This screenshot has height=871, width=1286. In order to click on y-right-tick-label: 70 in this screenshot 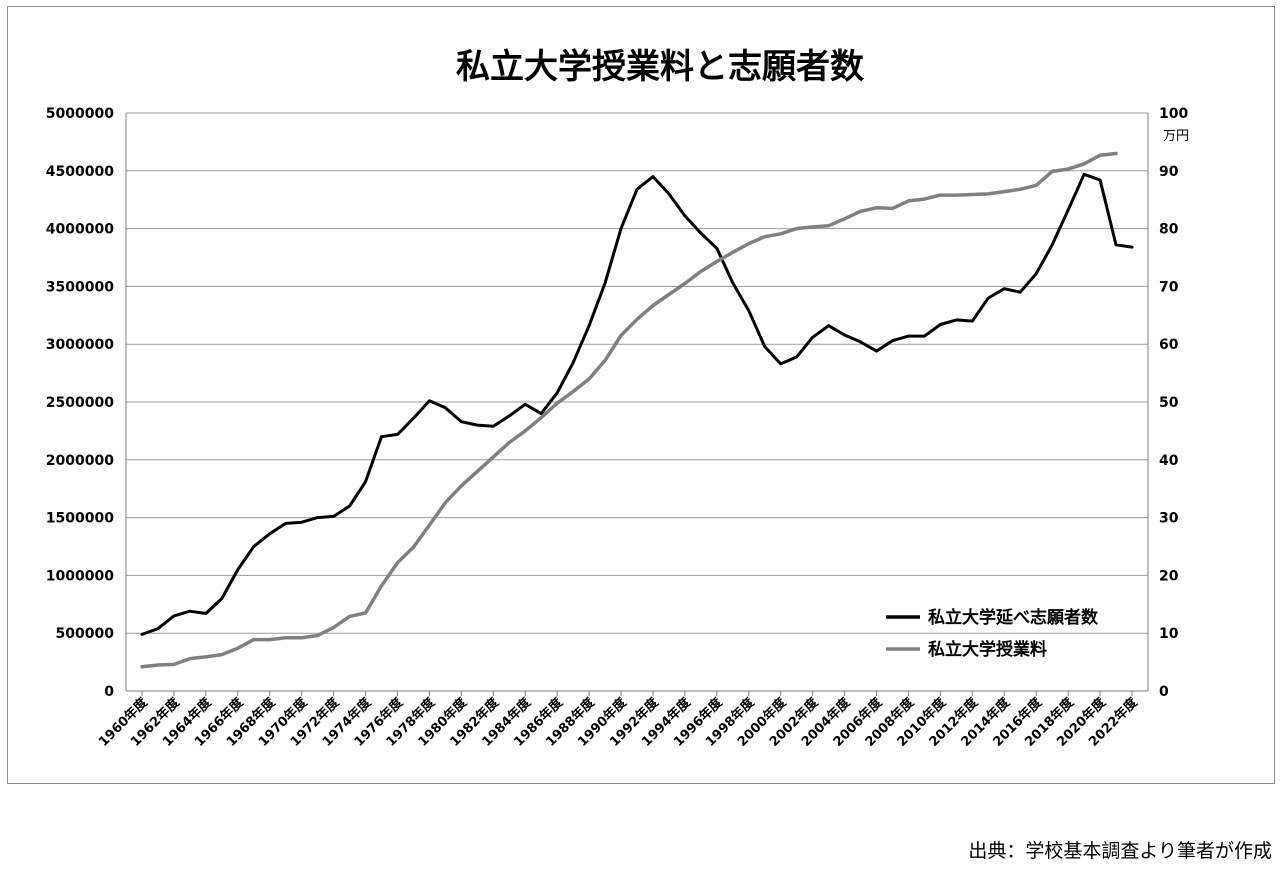, I will do `click(1169, 287)`.